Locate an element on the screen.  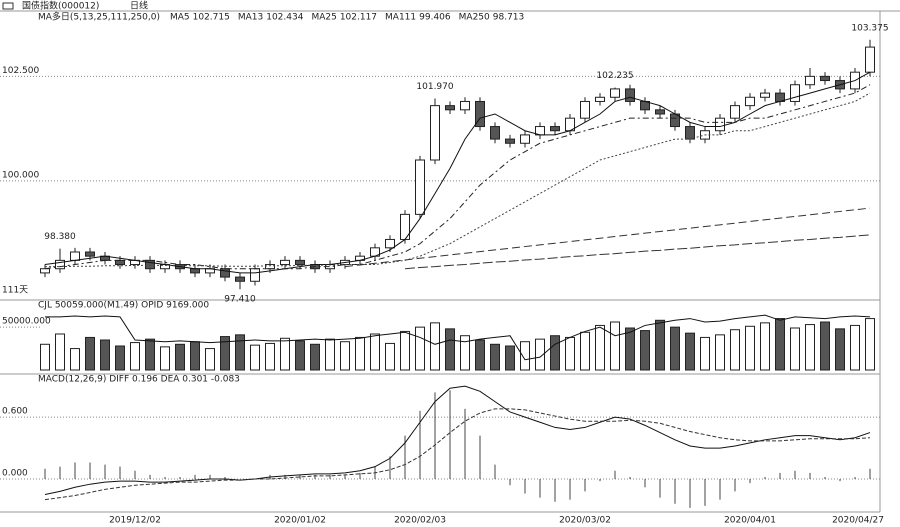
x-tick-label: 2020/03/02 is located at coordinates (585, 521).